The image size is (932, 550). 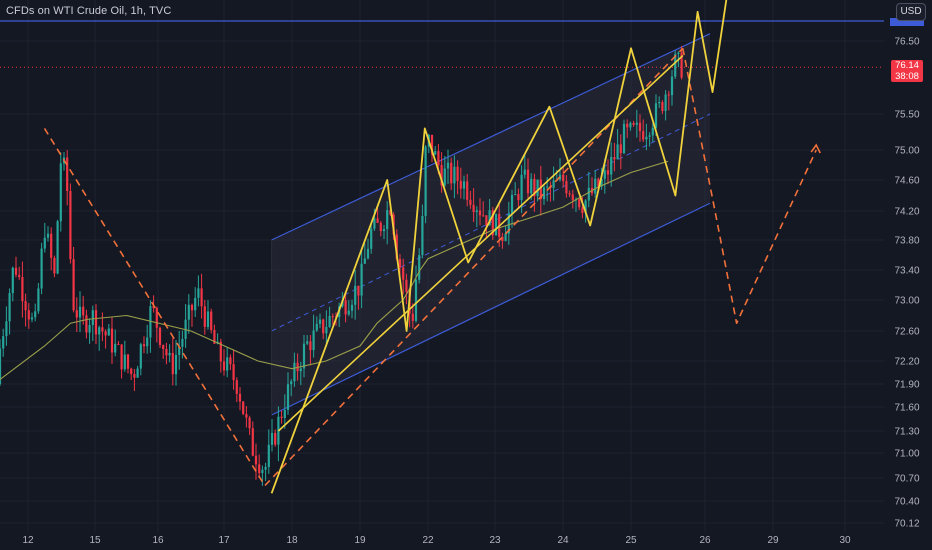 What do you see at coordinates (911, 12) in the screenshot?
I see `currency-button: USD` at bounding box center [911, 12].